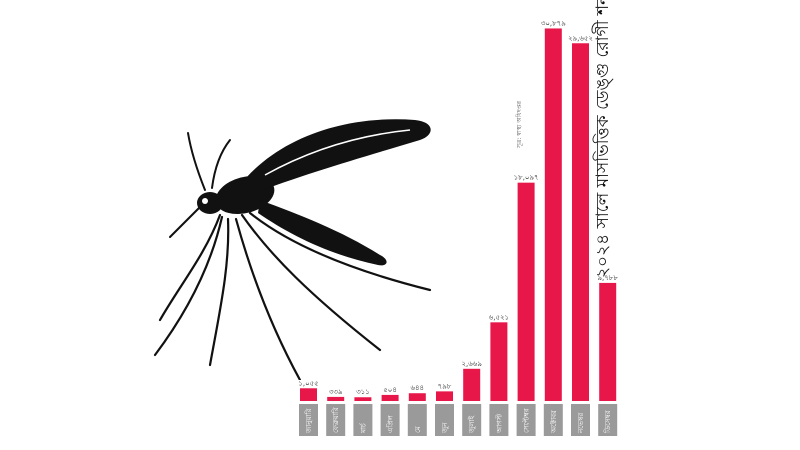  What do you see at coordinates (553, 23) in the screenshot?
I see `value-label-10: ৩০,৮৭৯` at bounding box center [553, 23].